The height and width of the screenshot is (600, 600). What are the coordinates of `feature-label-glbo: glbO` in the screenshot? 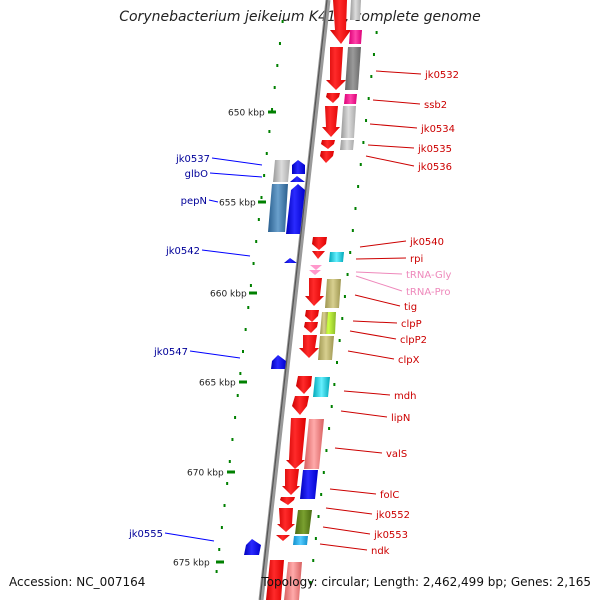 It's located at (196, 174).